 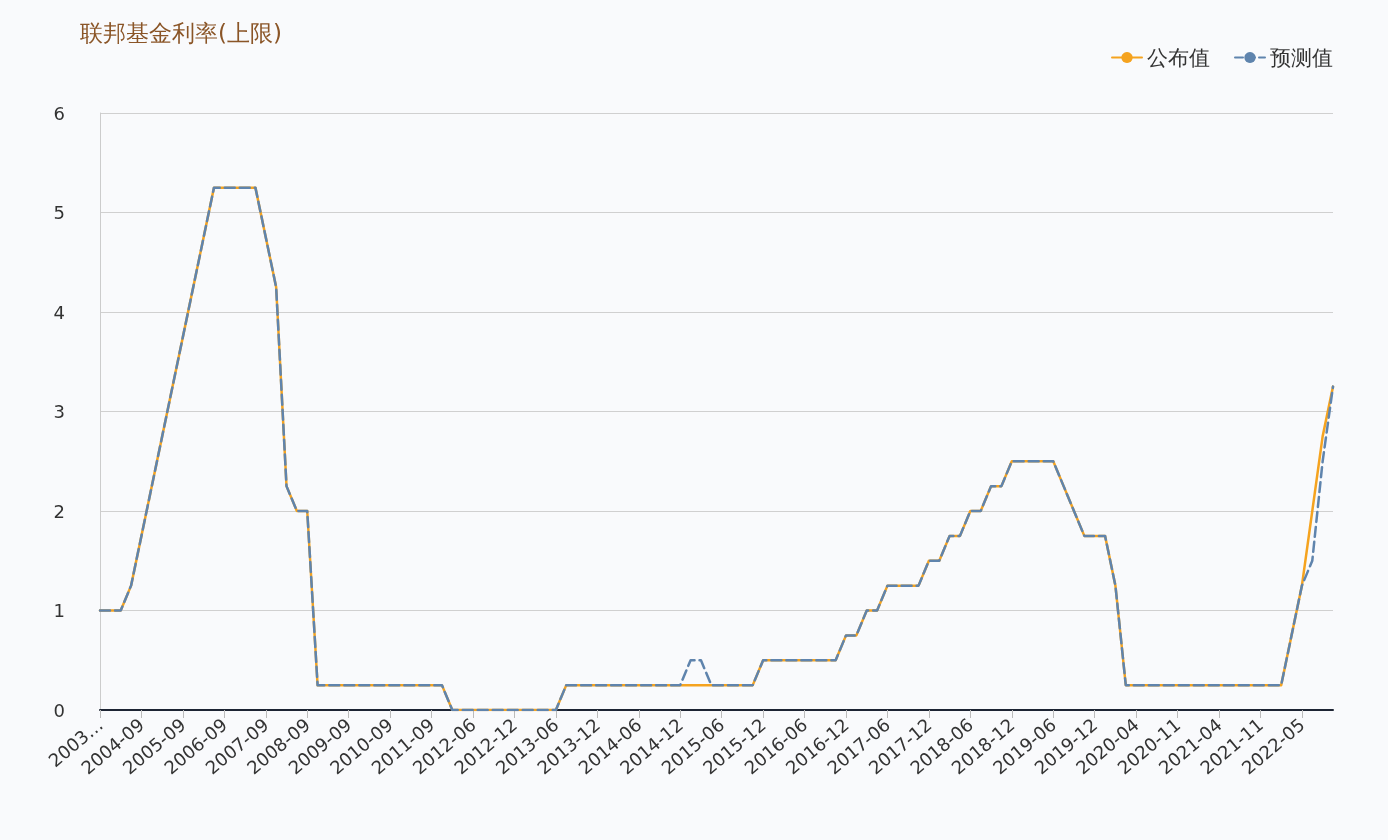 What do you see at coordinates (59, 113) in the screenshot?
I see `y-tick-label: 6` at bounding box center [59, 113].